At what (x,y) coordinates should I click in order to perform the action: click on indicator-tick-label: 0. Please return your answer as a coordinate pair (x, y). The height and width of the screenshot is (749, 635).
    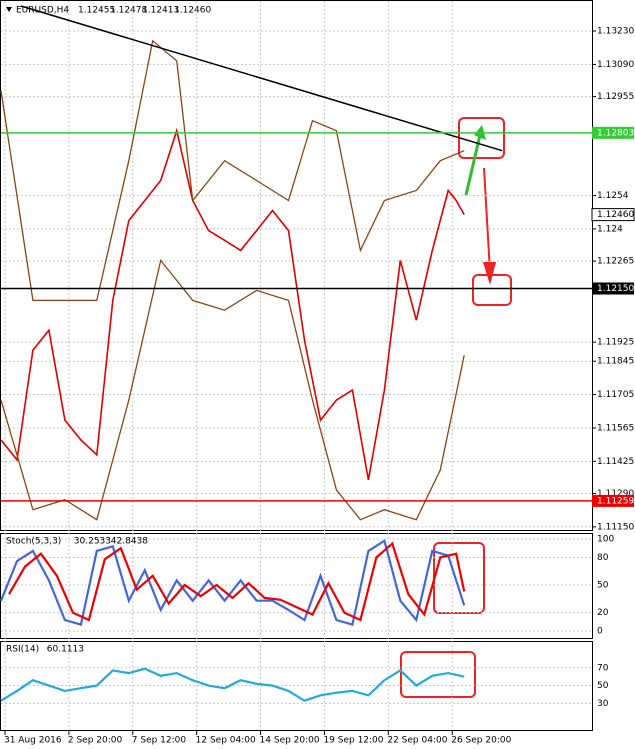
    Looking at the image, I should click on (600, 632).